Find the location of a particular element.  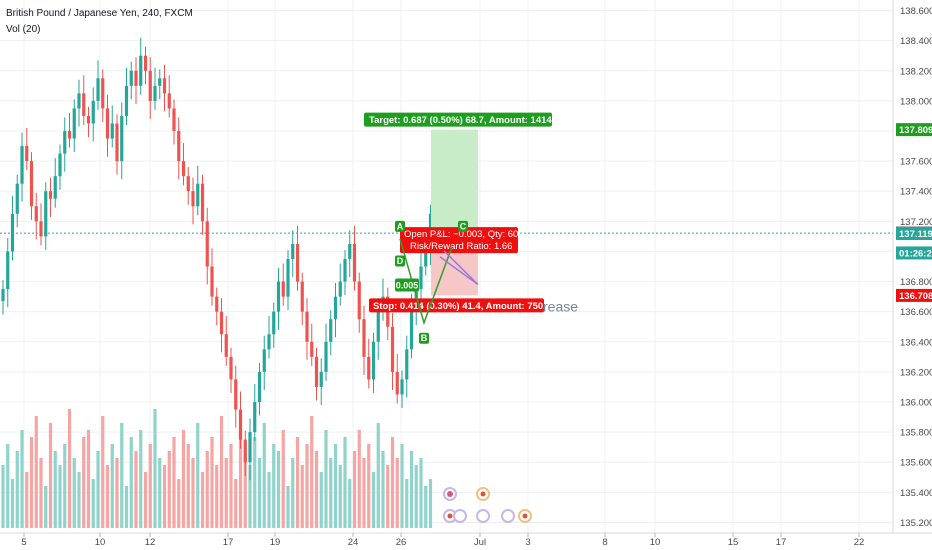

abcd-pattern: A D B C 0.005 rease is located at coordinates (486, 282).